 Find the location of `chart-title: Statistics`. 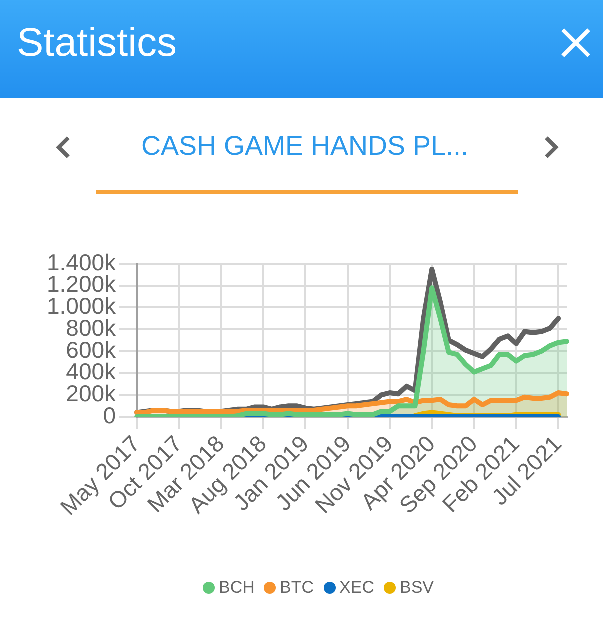

chart-title: Statistics is located at coordinates (97, 43).